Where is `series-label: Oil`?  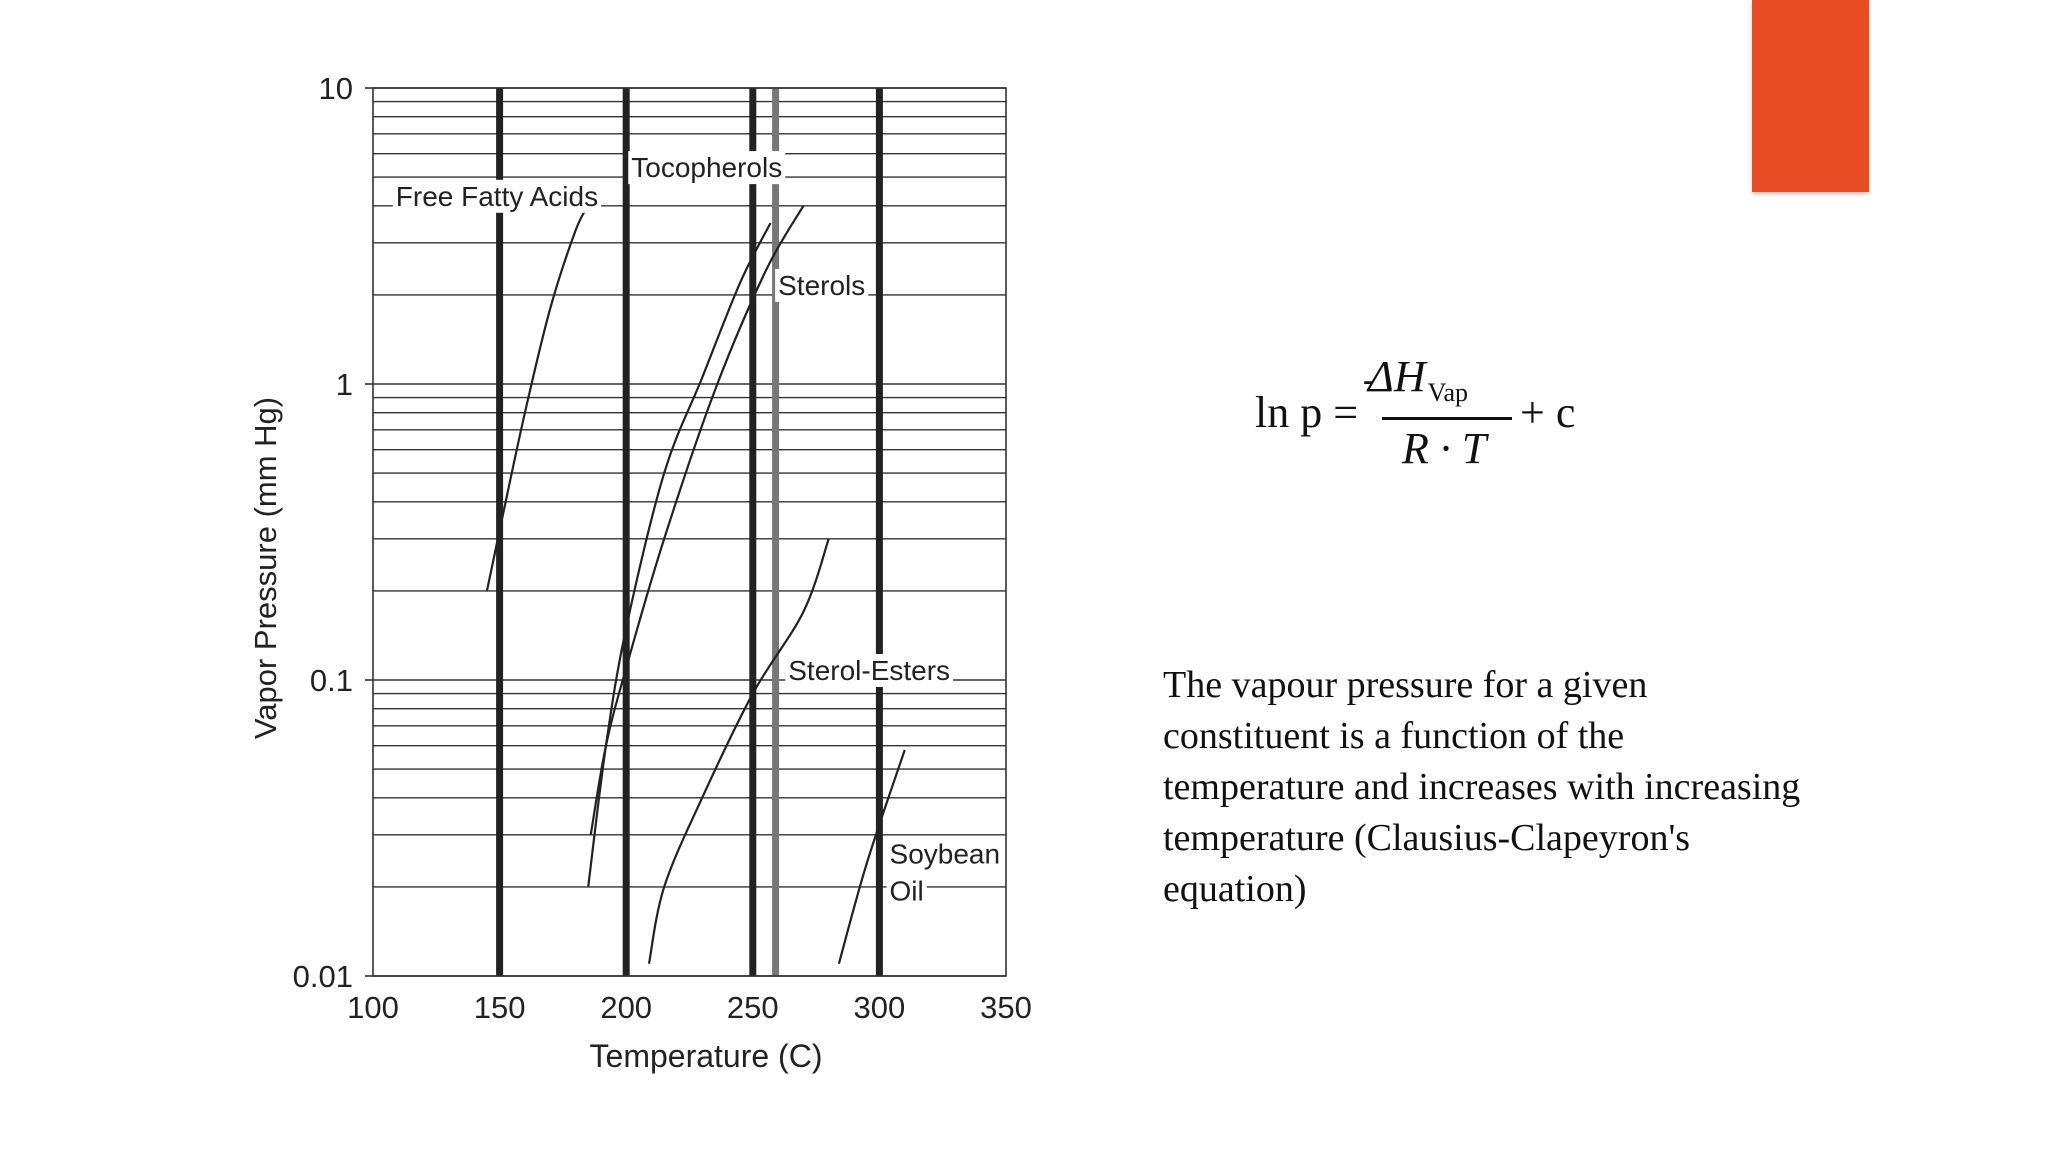
series-label: Oil is located at coordinates (907, 890).